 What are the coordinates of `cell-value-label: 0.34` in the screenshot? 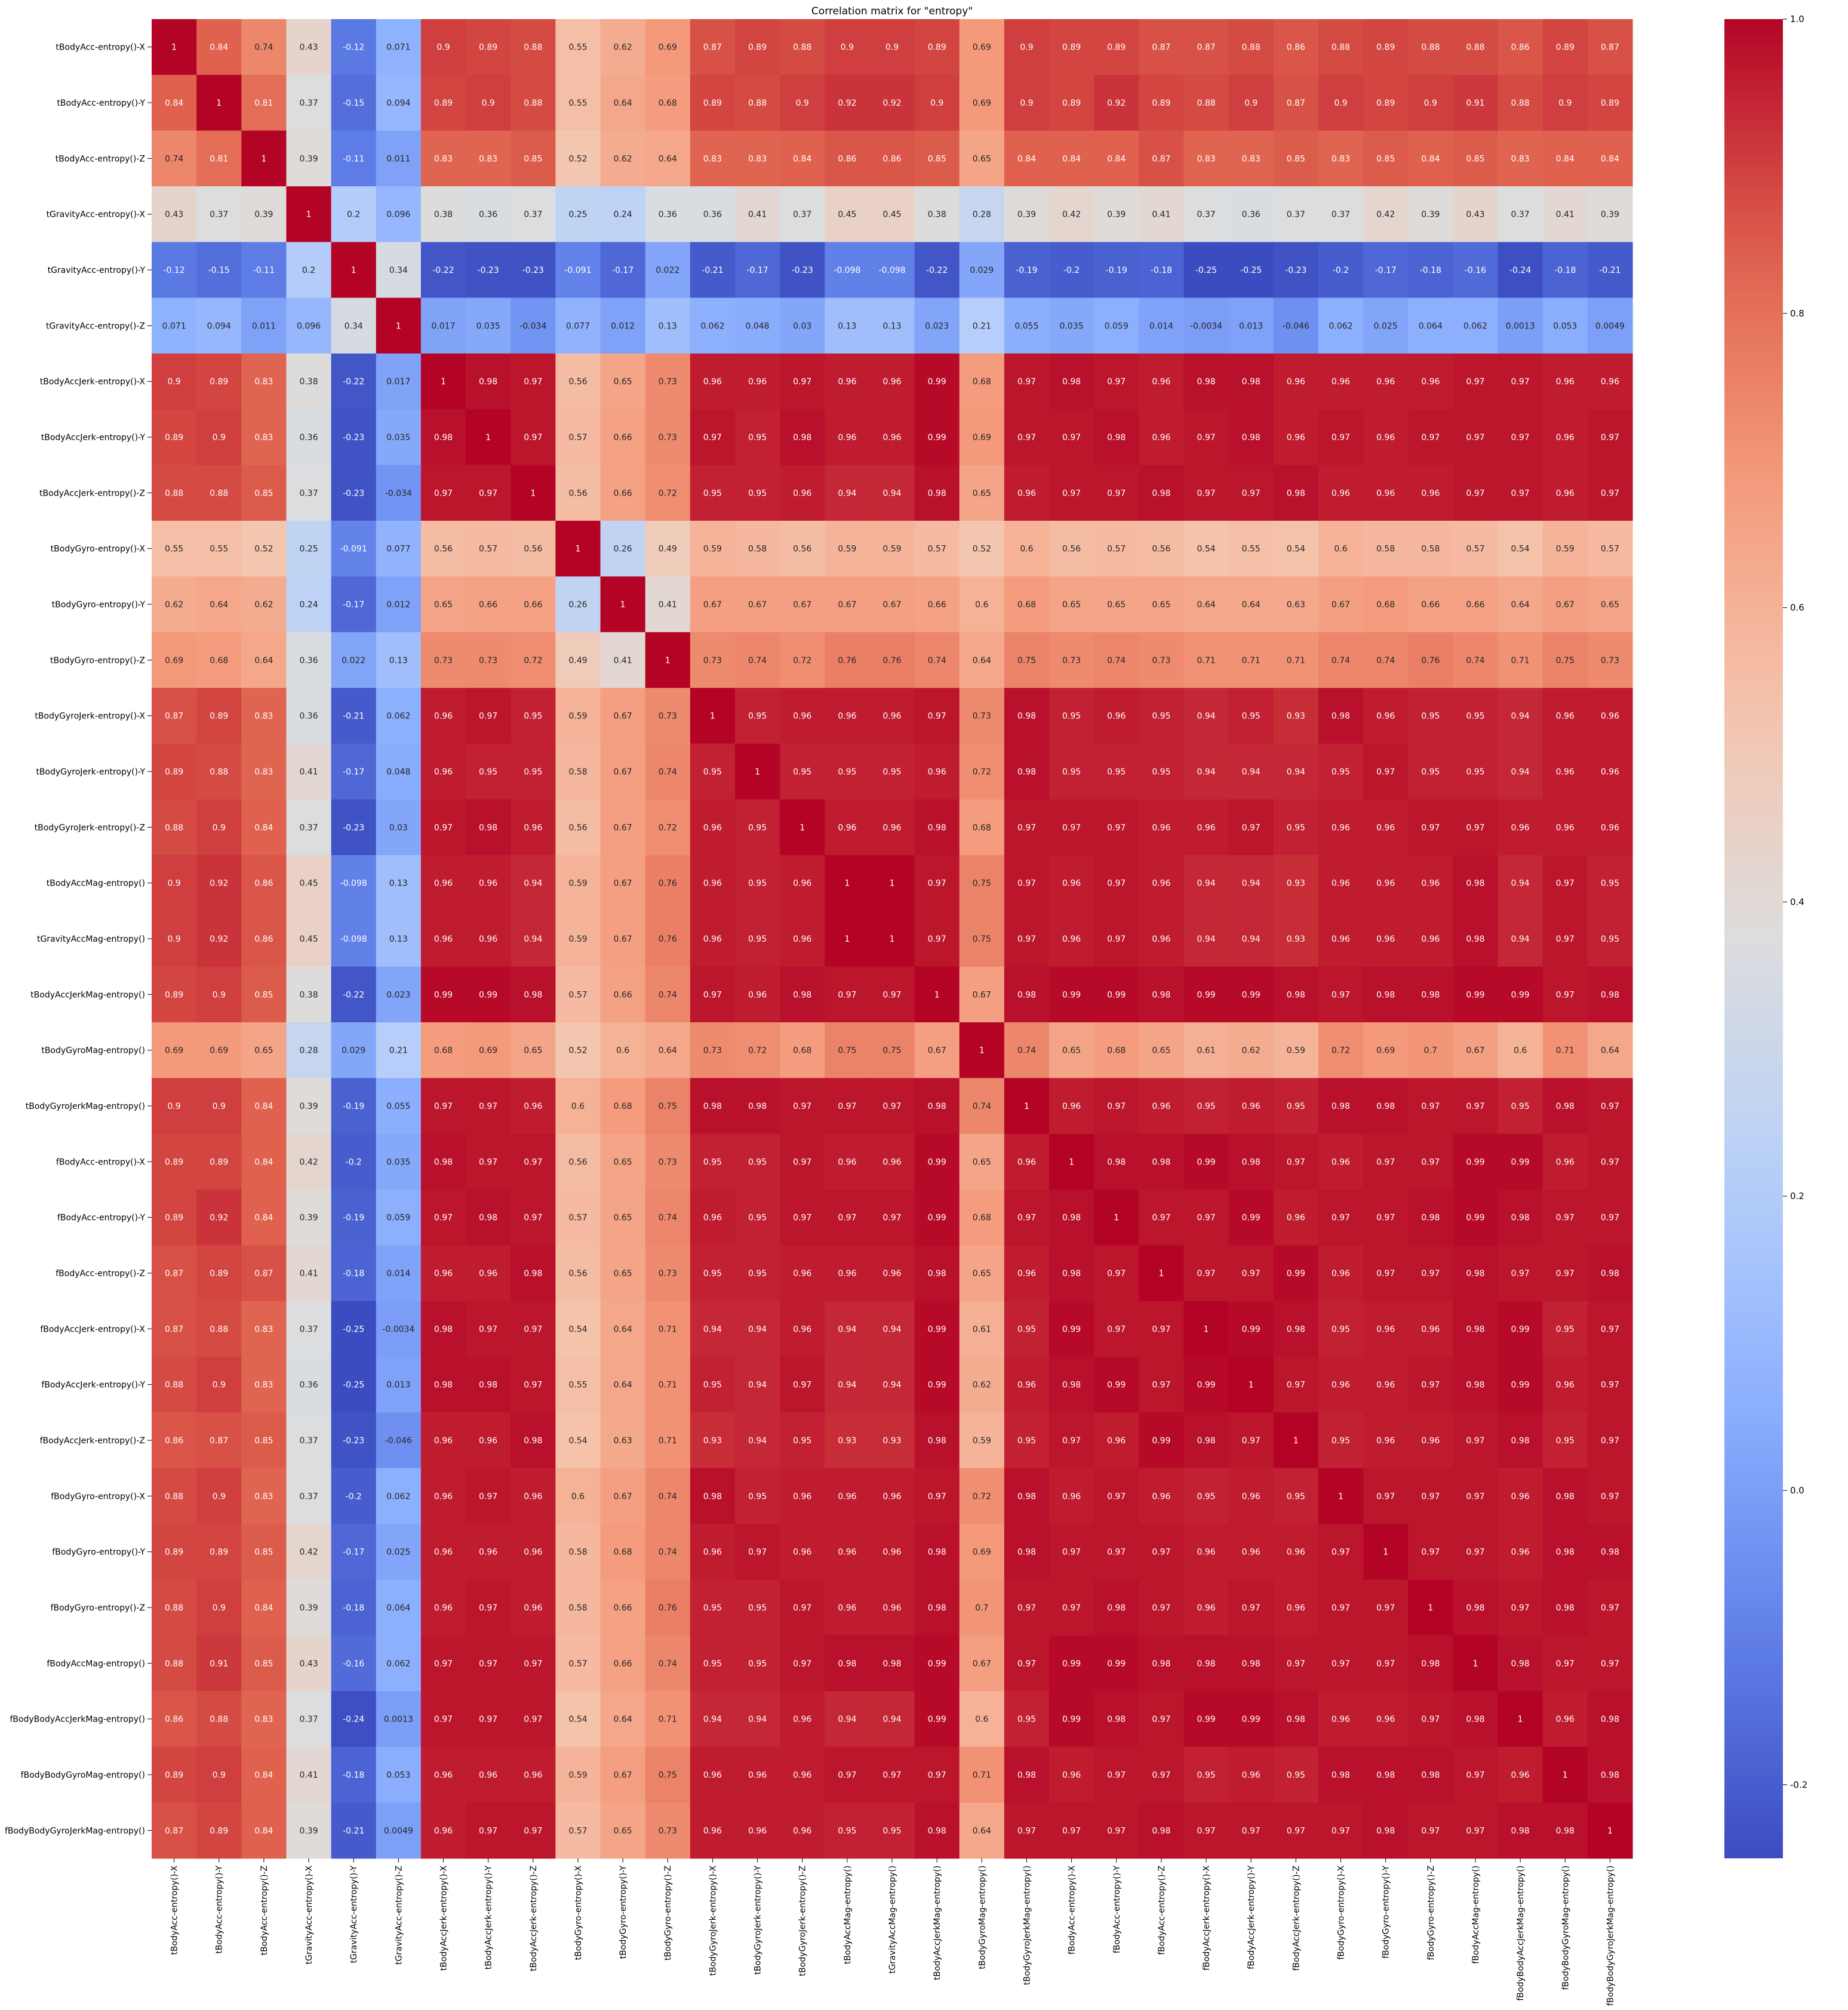 It's located at (354, 326).